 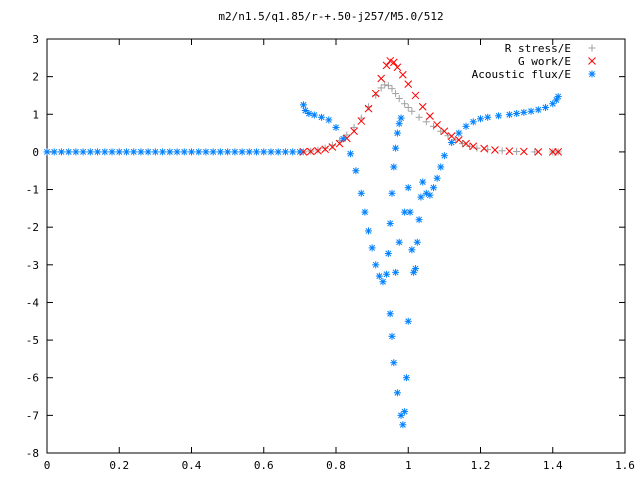 What do you see at coordinates (32, 190) in the screenshot?
I see `y-tick-label: -1` at bounding box center [32, 190].